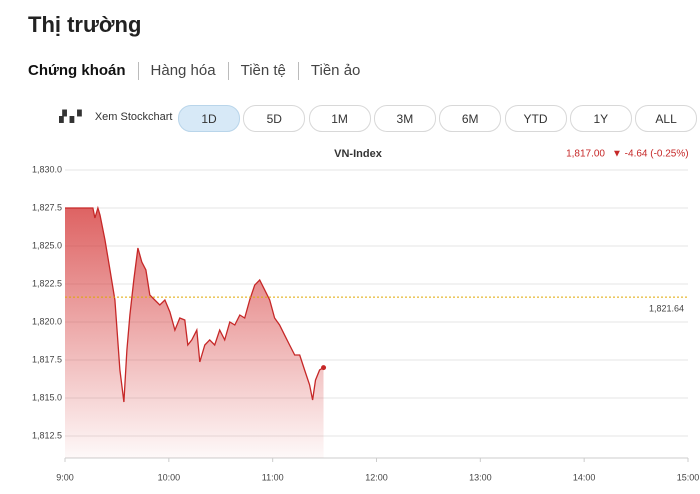 This screenshot has height=494, width=700. I want to click on y-tick-label: 1,817.5, so click(47, 359).